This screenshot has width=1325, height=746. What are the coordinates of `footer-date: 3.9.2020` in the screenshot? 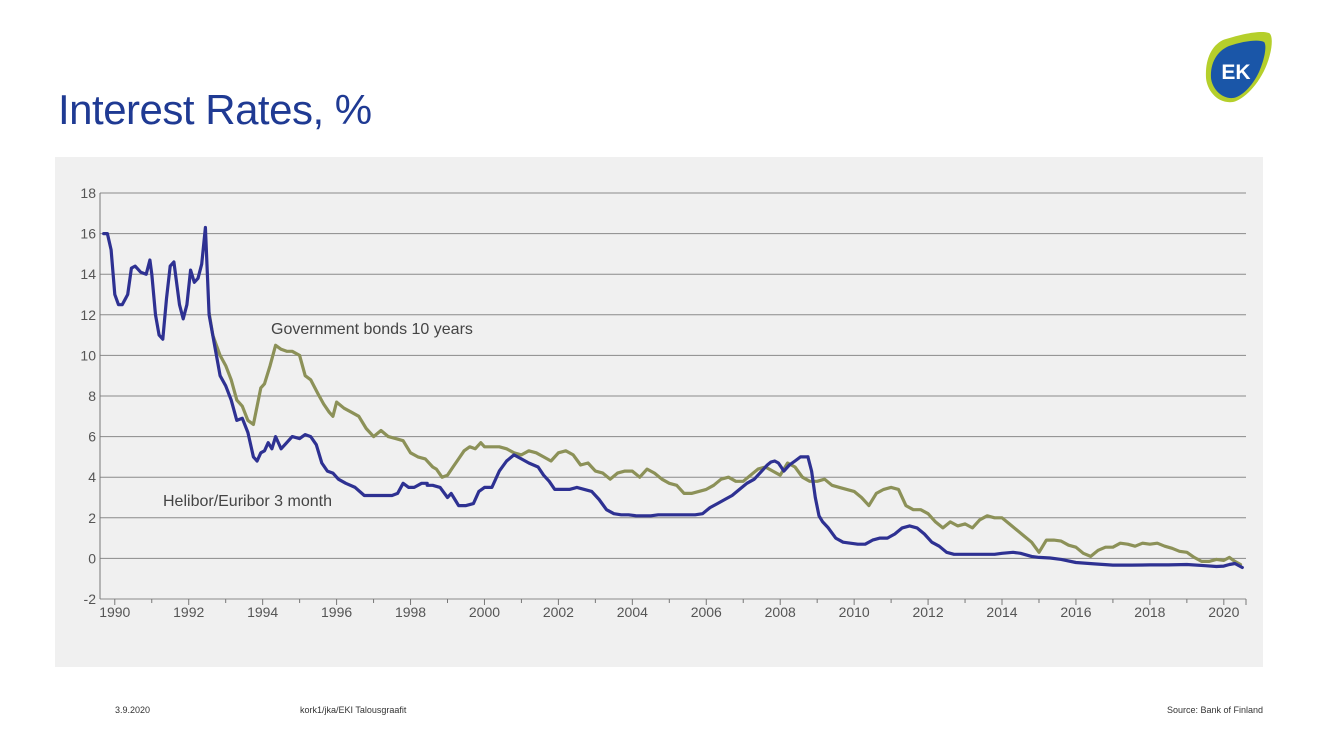 It's located at (133, 710).